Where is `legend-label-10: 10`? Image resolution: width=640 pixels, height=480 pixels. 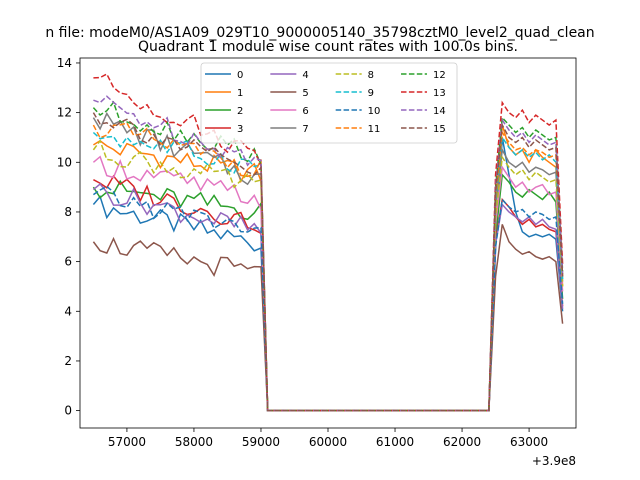 legend-label-10: 10 is located at coordinates (374, 111).